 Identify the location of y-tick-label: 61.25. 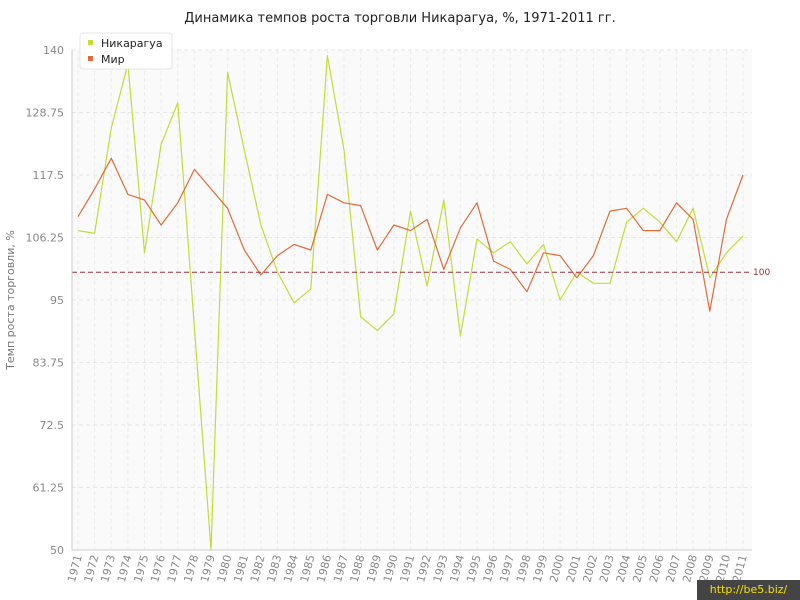
(49, 488).